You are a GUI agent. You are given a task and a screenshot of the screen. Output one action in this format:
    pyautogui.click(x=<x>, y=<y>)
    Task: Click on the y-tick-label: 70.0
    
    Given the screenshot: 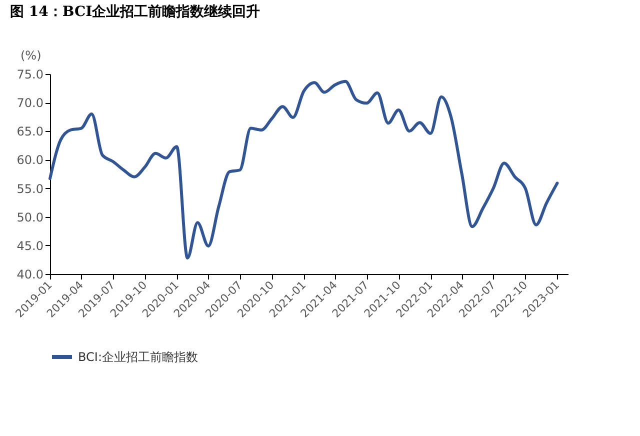 What is the action you would take?
    pyautogui.click(x=30, y=103)
    